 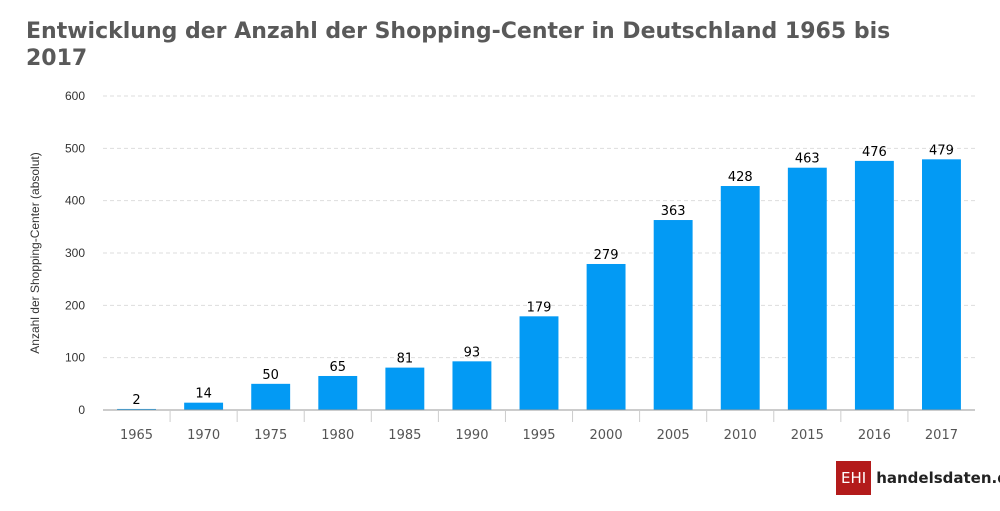 What do you see at coordinates (807, 435) in the screenshot?
I see `x-tick-label-2015: 2015` at bounding box center [807, 435].